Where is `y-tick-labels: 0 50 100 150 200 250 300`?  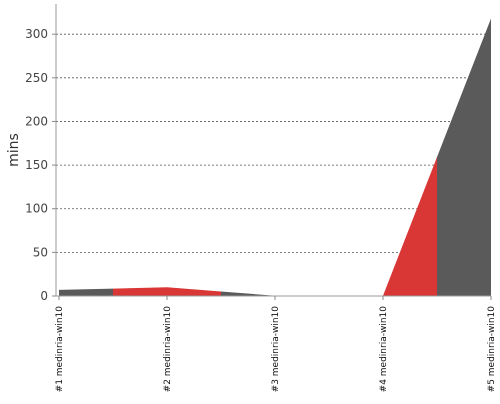 y-tick-labels: 0 50 100 150 200 250 300 is located at coordinates (36, 165).